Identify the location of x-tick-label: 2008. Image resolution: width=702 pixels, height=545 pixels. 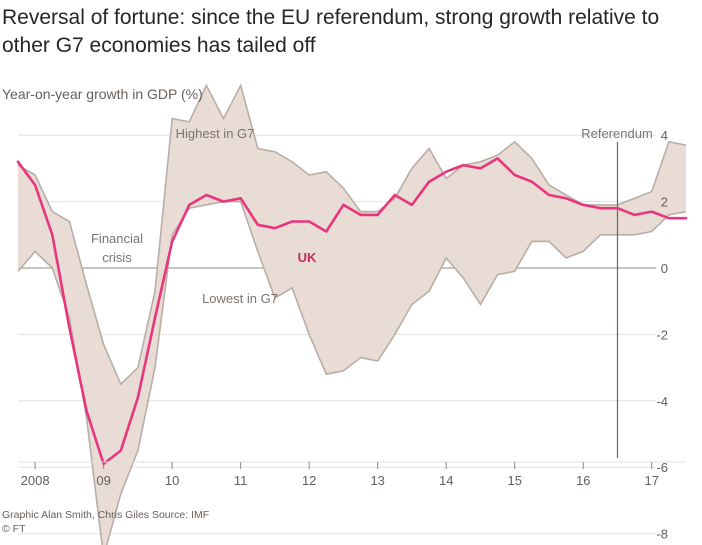
(35, 480).